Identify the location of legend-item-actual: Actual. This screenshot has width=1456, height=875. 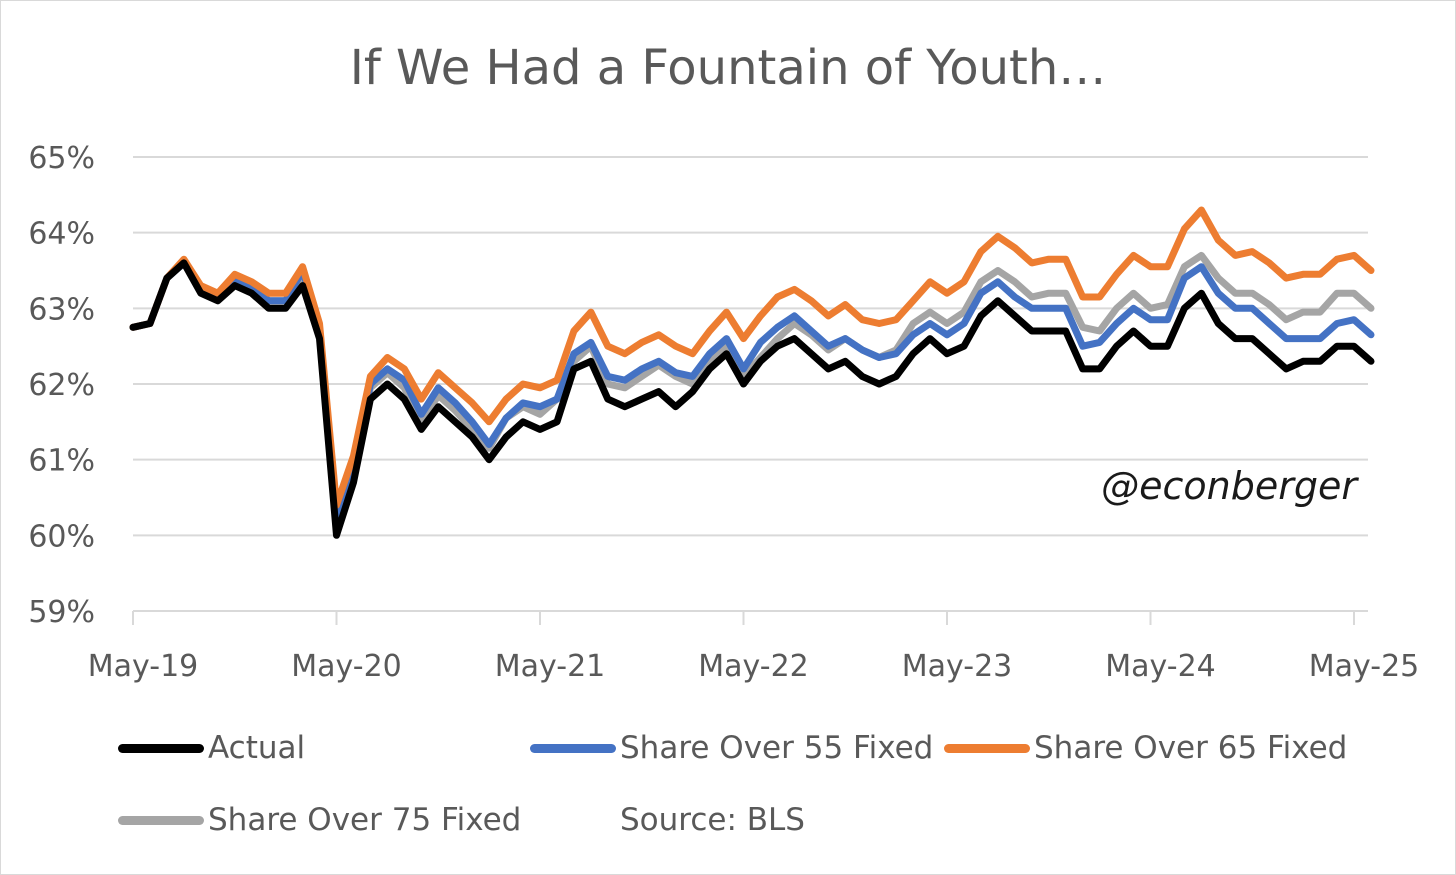
(211, 748).